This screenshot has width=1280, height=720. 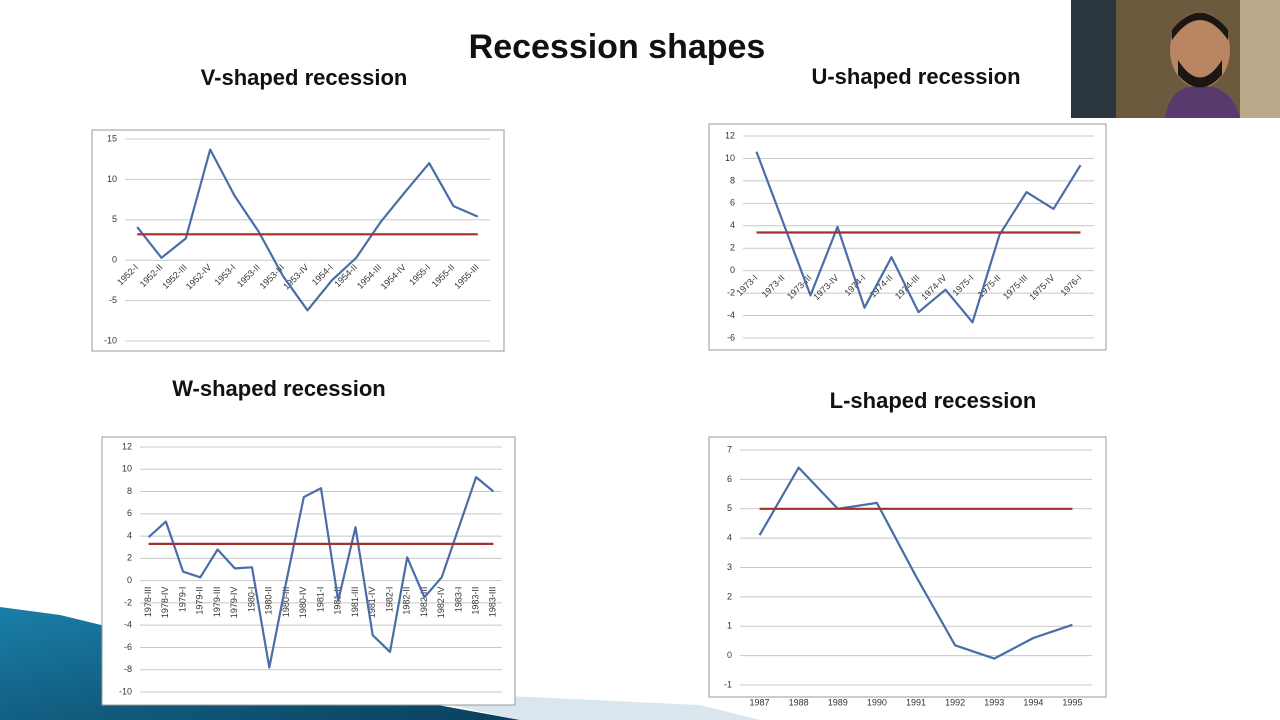 What do you see at coordinates (269, 601) in the screenshot?
I see `x-tick-label: 1980-II` at bounding box center [269, 601].